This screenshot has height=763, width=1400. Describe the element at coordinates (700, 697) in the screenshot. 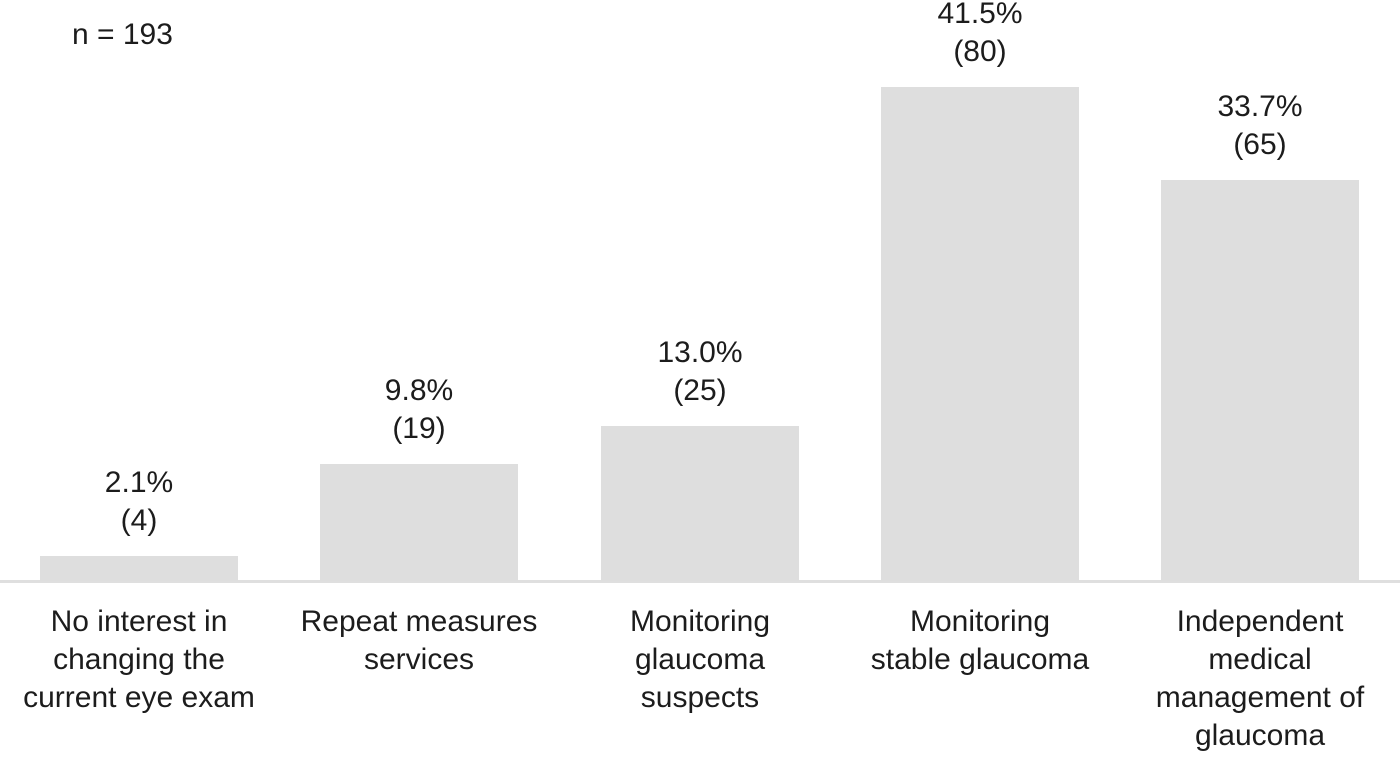

I see `category-label-line: suspects` at that location.